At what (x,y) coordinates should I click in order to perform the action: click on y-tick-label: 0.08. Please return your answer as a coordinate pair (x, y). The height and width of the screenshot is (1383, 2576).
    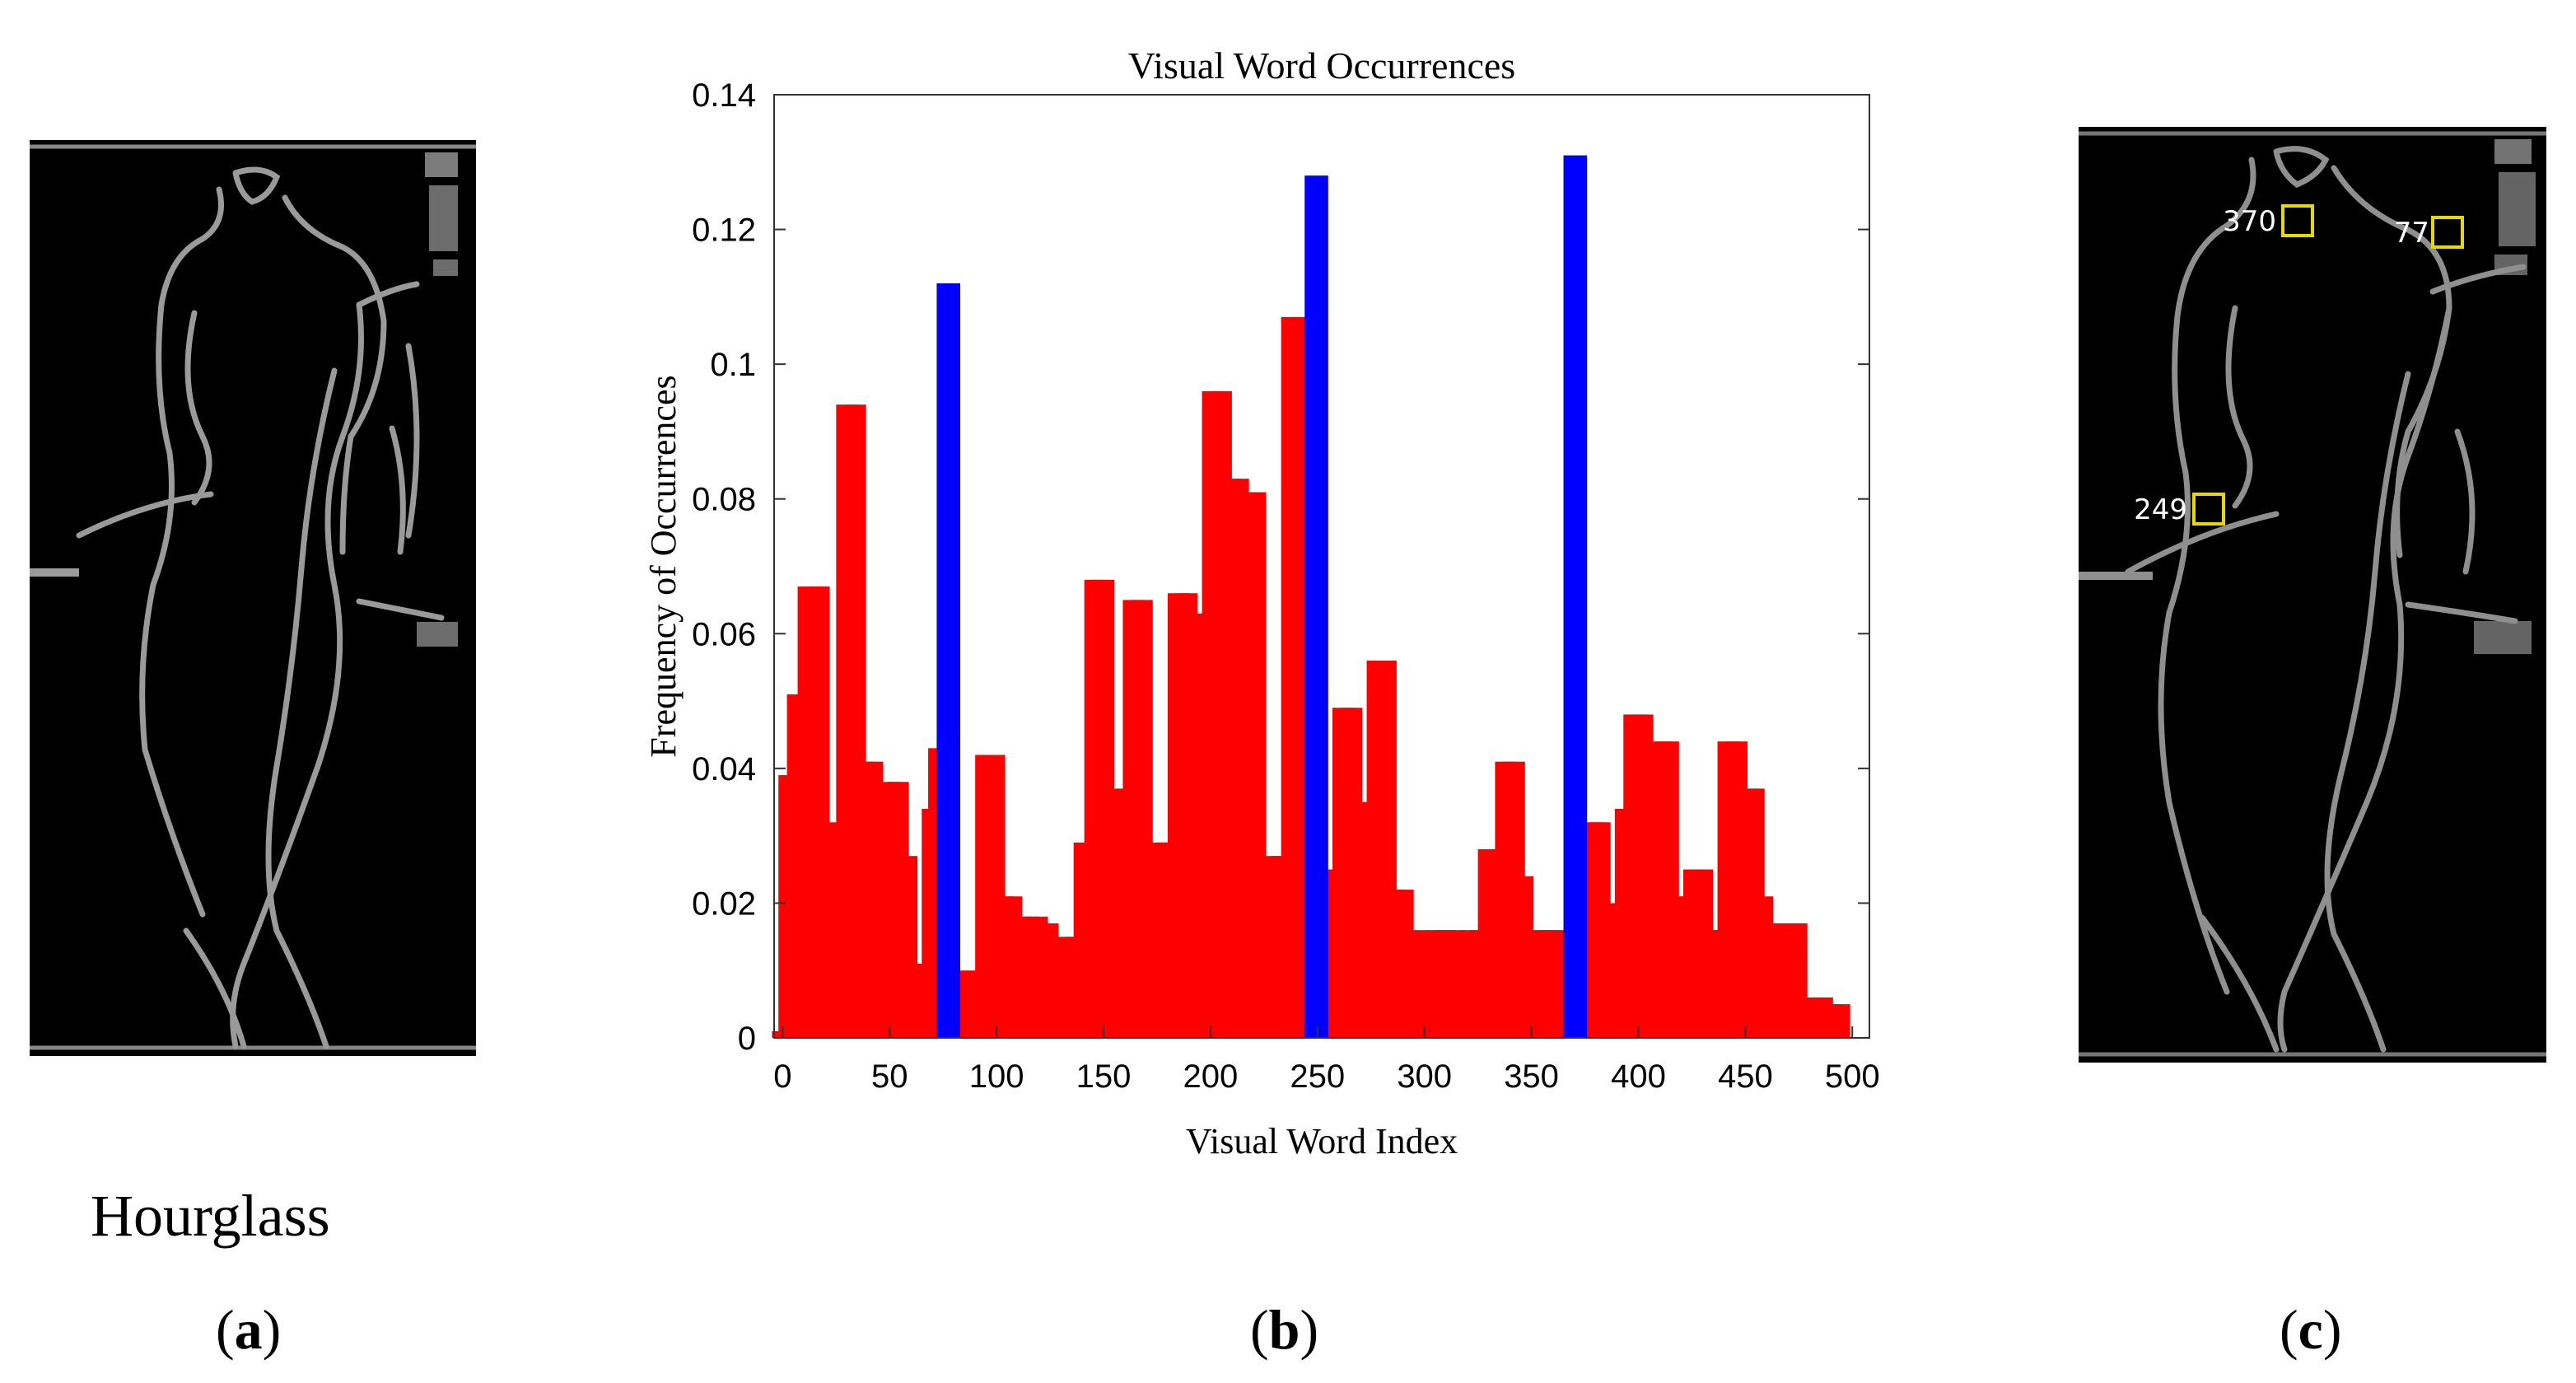
    Looking at the image, I should click on (724, 500).